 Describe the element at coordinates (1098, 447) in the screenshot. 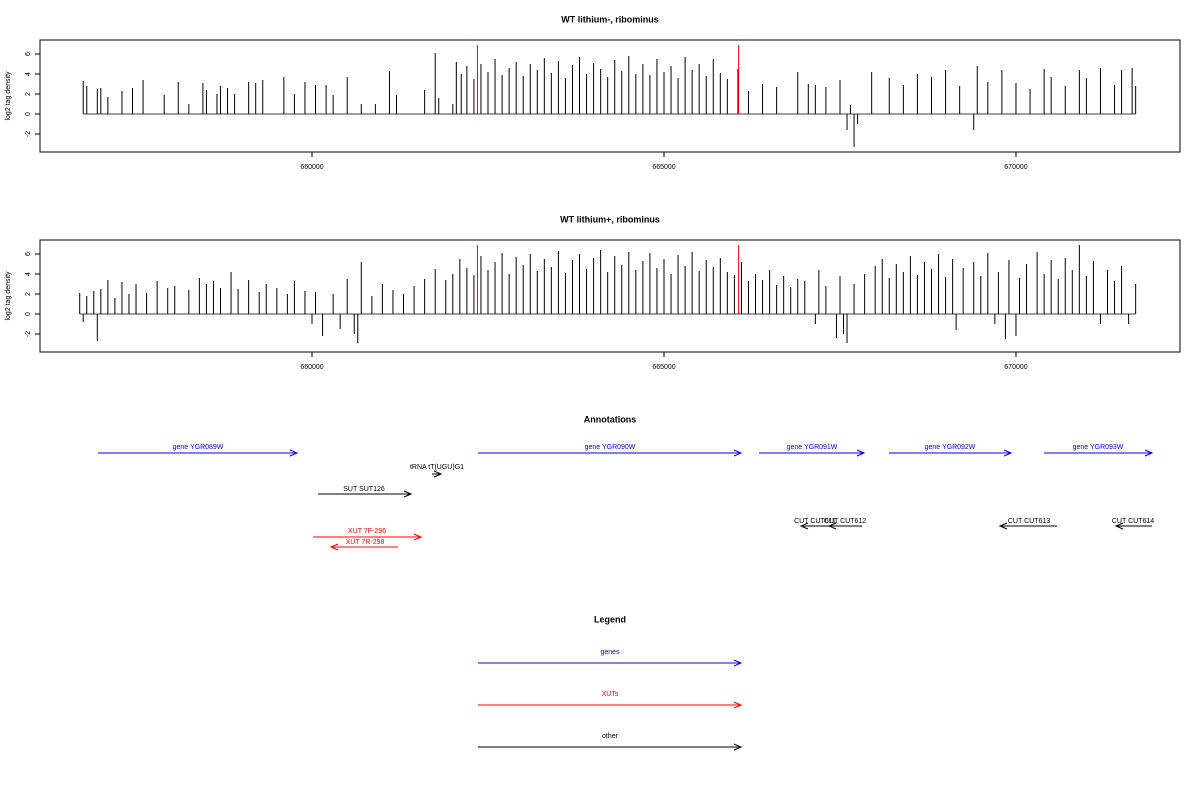

I see `feature-label: gene YGR093W` at that location.